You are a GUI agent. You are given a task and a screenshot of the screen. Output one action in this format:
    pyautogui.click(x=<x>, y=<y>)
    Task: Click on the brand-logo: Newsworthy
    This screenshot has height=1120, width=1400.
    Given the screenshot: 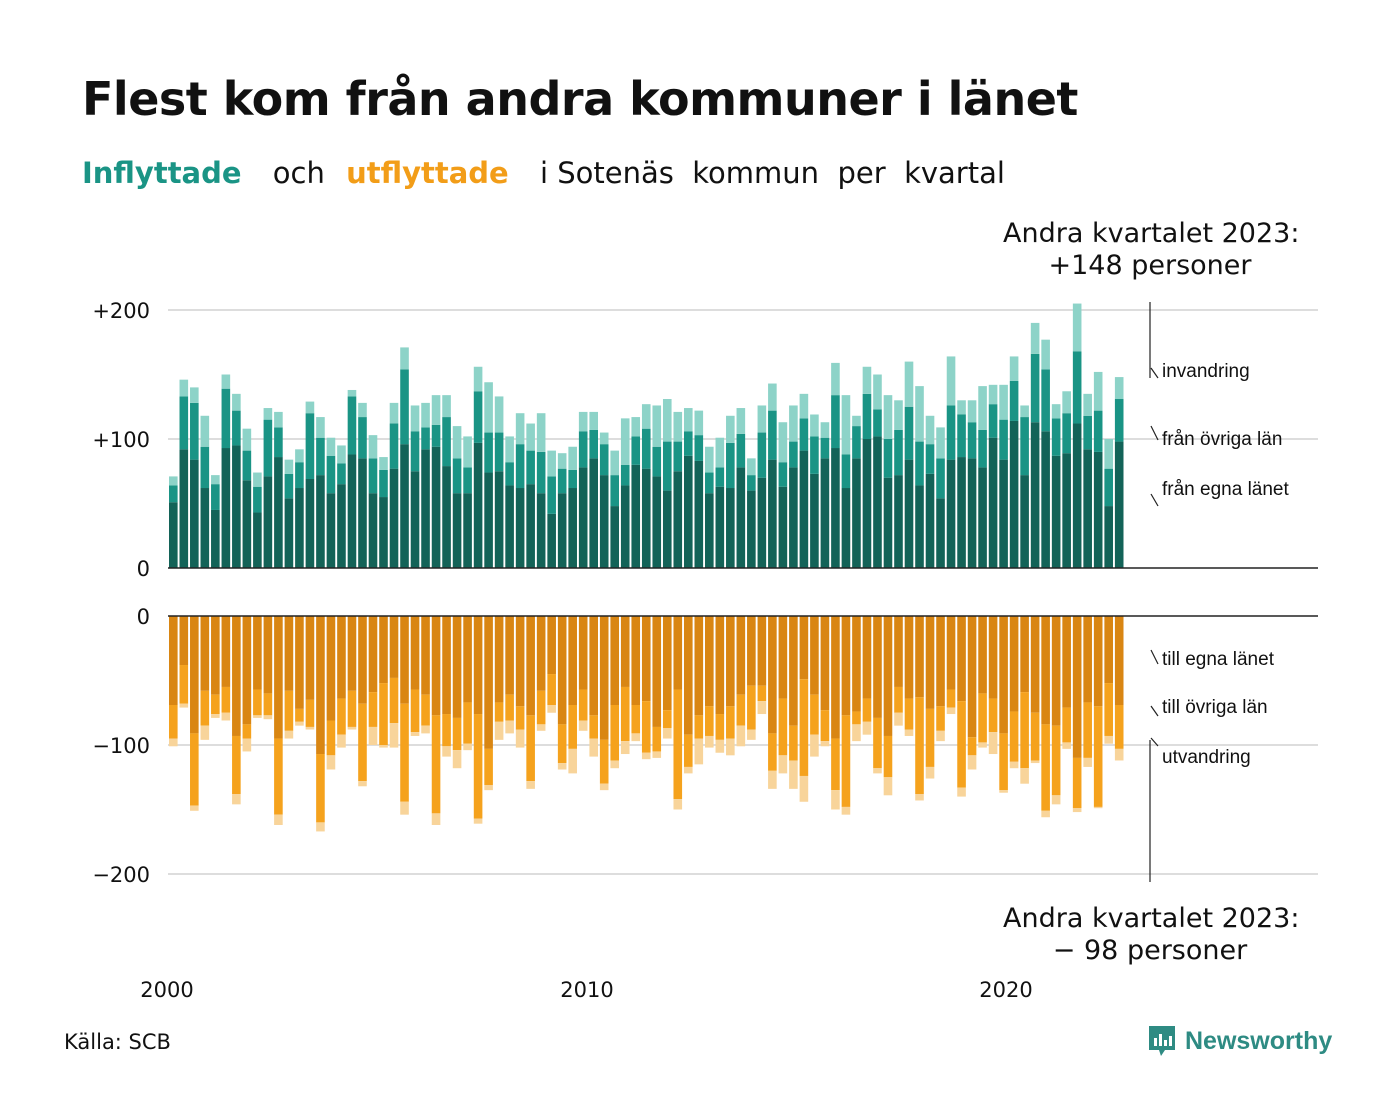 What is the action you would take?
    pyautogui.click(x=1239, y=1041)
    